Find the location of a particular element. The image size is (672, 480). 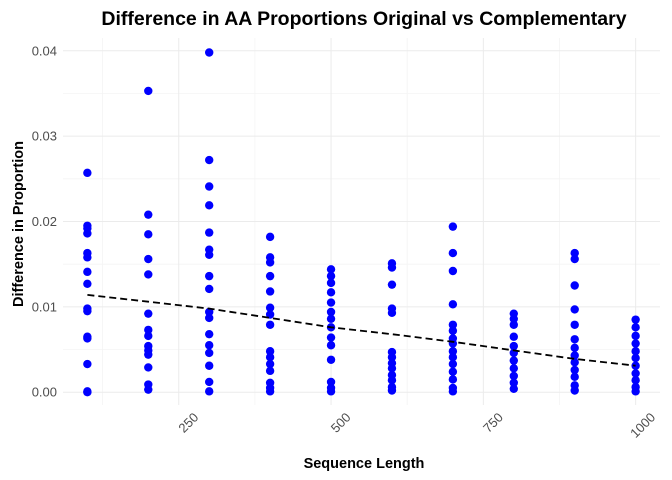

y-axis-title: Difference in Proportion is located at coordinates (19, 224).